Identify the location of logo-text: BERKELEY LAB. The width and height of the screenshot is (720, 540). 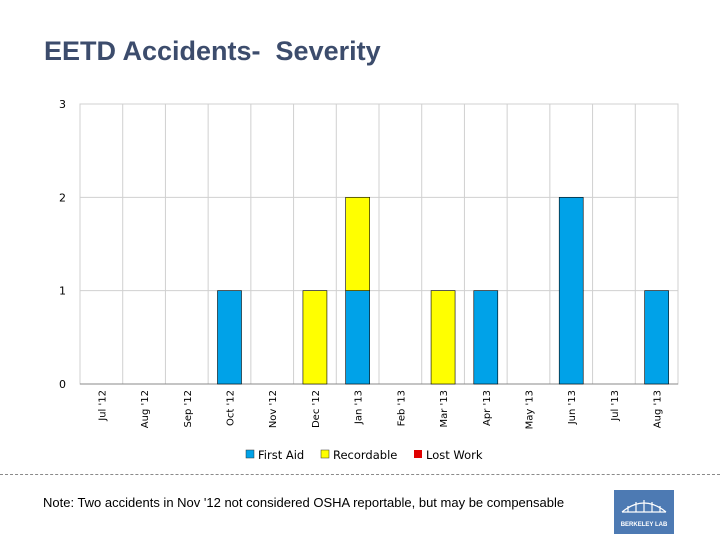
(644, 525).